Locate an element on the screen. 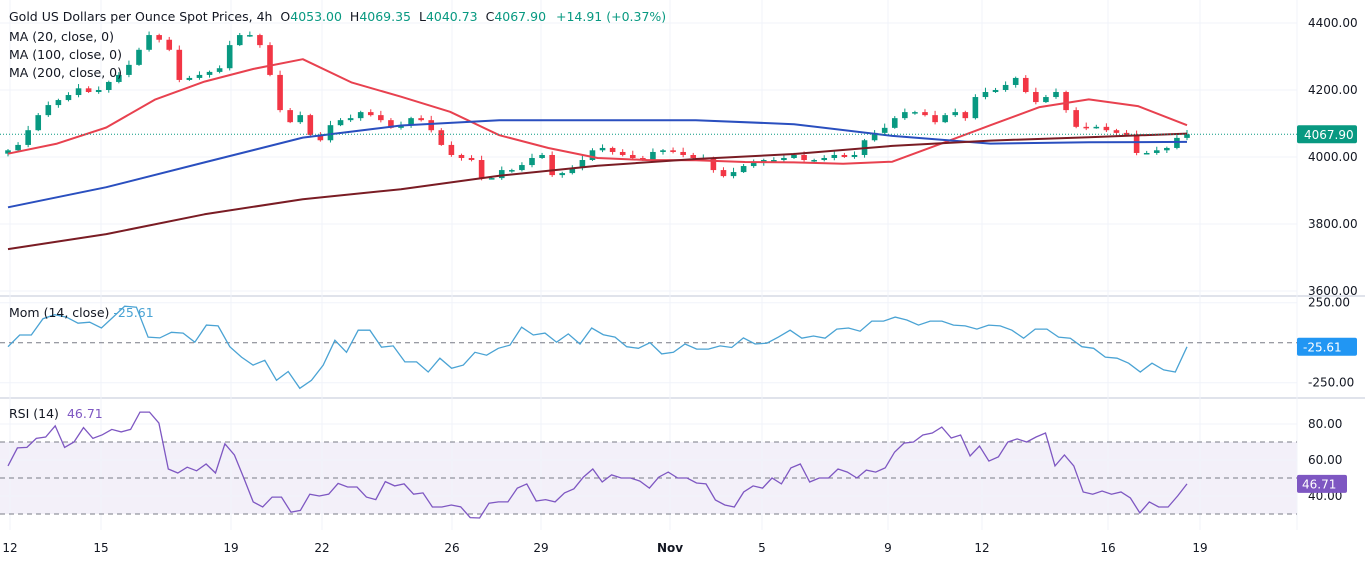 The width and height of the screenshot is (1365, 563). legend-ma200: MA (200, close, 0) is located at coordinates (65, 72).